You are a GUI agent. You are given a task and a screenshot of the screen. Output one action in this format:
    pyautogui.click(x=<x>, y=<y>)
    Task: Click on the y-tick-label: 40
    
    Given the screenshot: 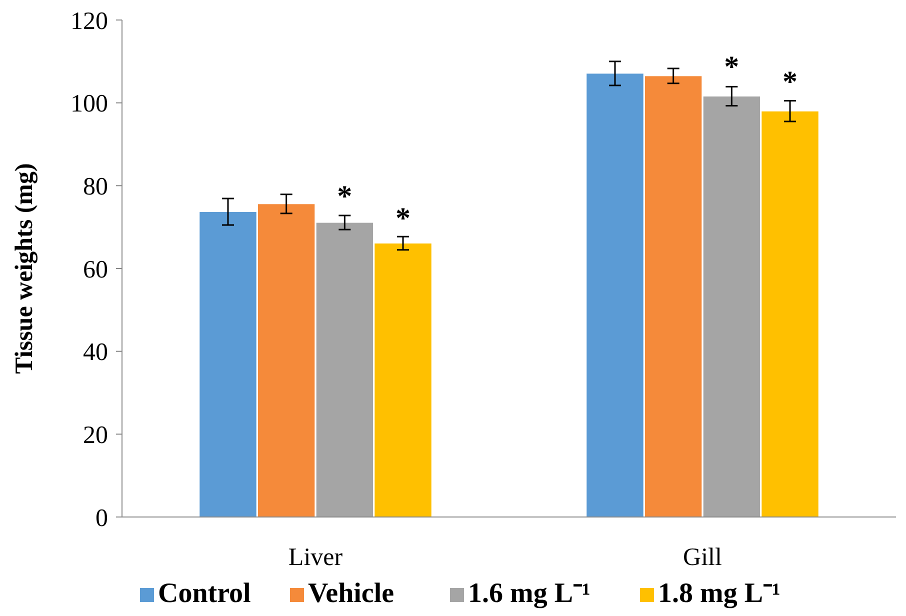 What is the action you would take?
    pyautogui.click(x=95, y=352)
    